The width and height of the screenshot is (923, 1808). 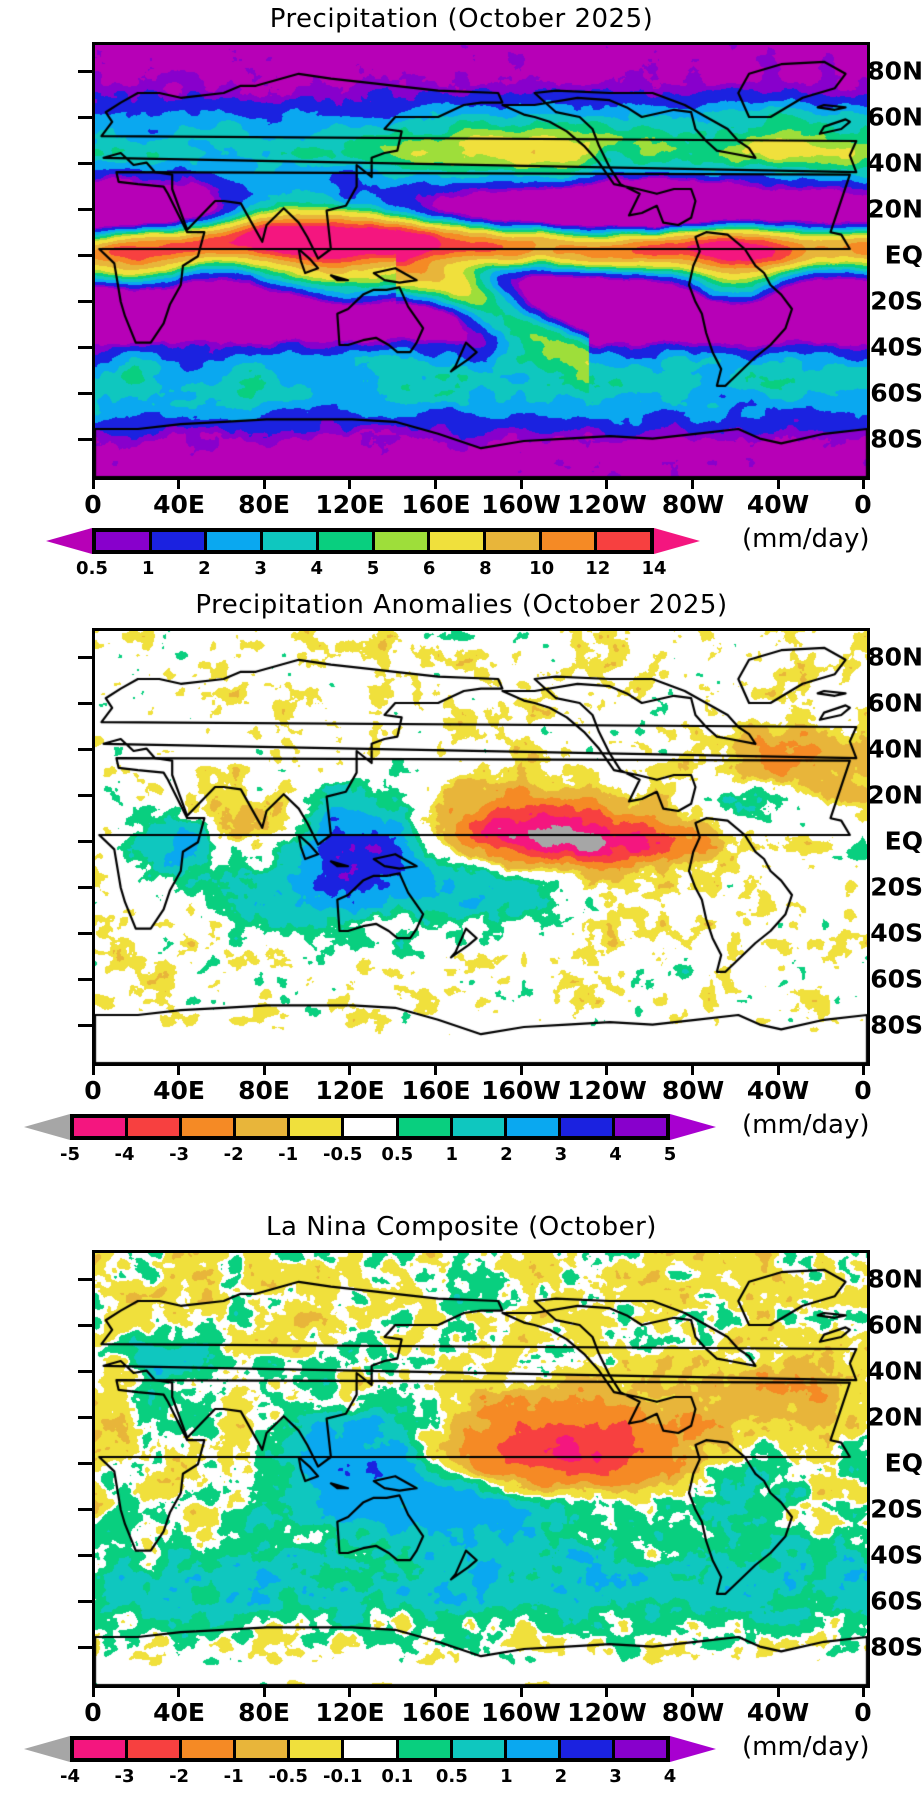 What do you see at coordinates (903, 841) in the screenshot?
I see `y-tick-label-eq: EQ` at bounding box center [903, 841].